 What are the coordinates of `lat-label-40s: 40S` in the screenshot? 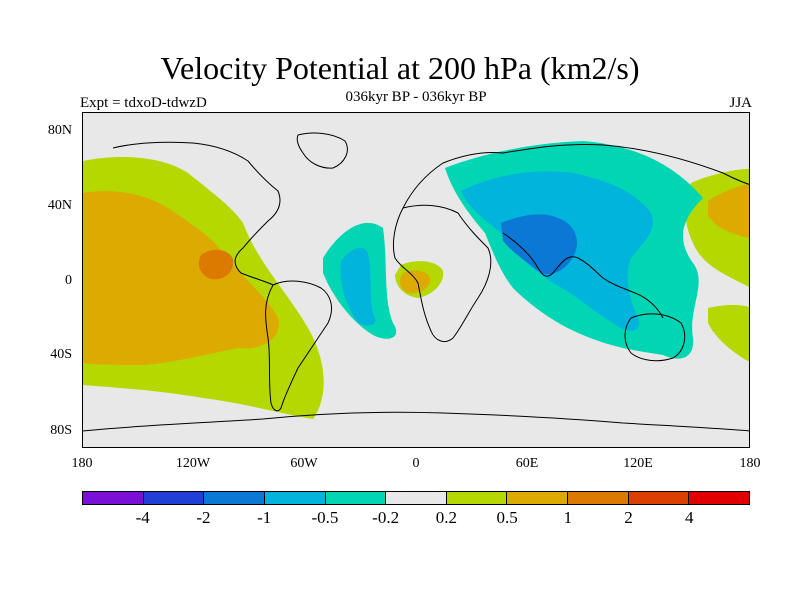 It's located at (61, 354).